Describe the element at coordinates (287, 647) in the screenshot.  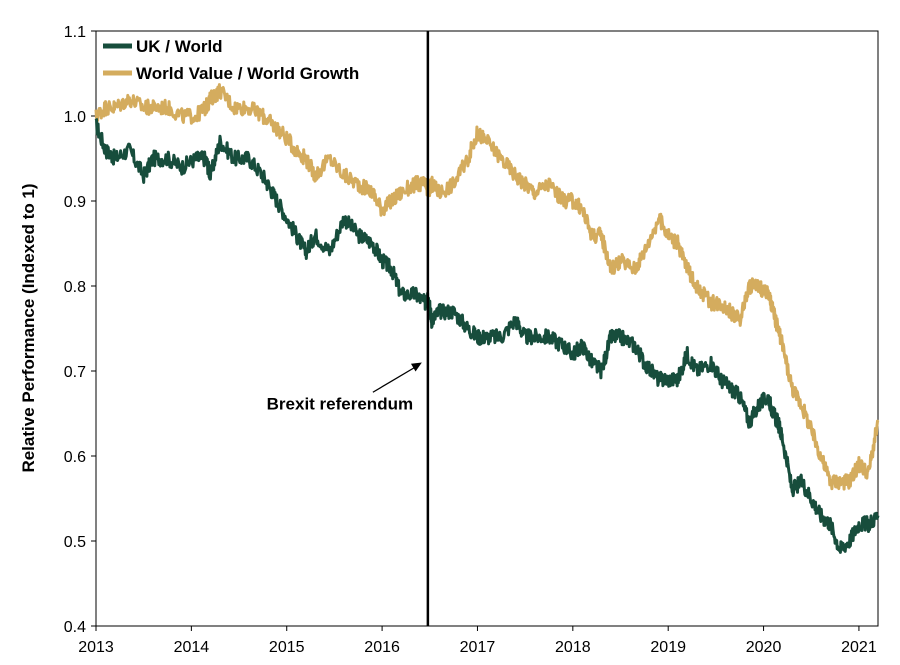
I see `x-tick-label: 2015` at that location.